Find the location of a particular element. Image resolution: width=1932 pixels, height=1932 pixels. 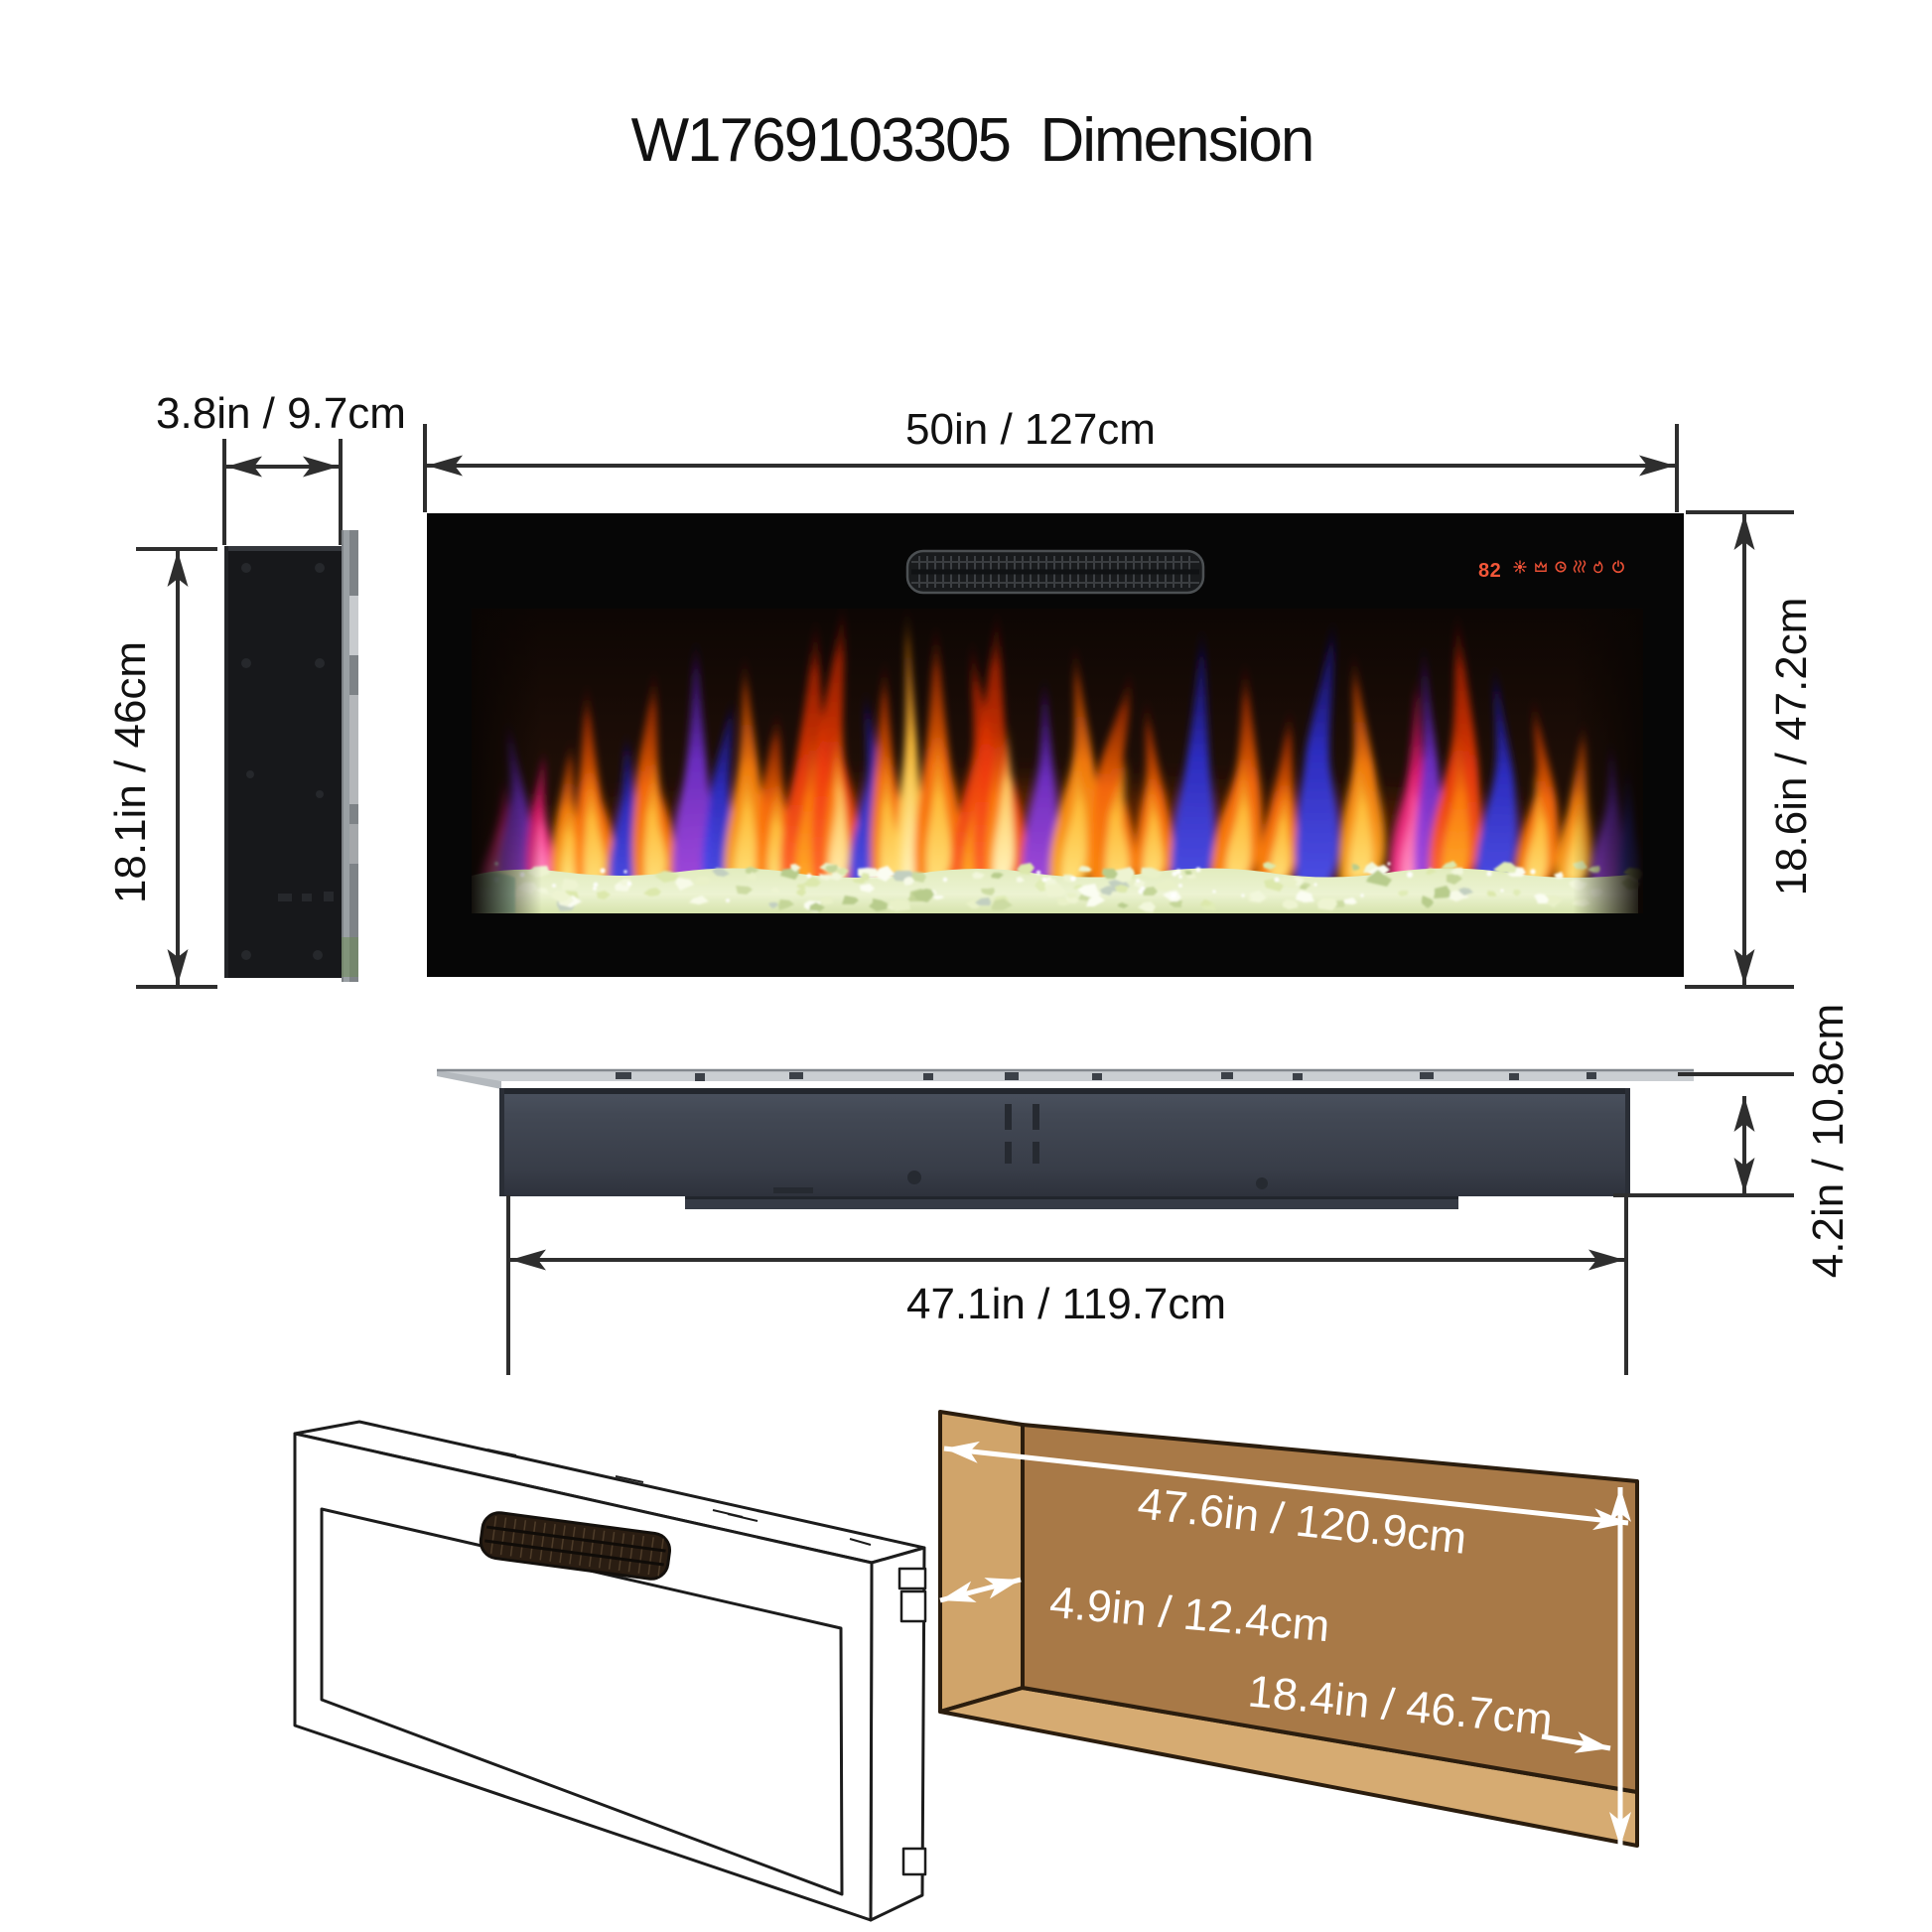

svg-text: 18.6in / 47.2cm is located at coordinates (1791, 748).